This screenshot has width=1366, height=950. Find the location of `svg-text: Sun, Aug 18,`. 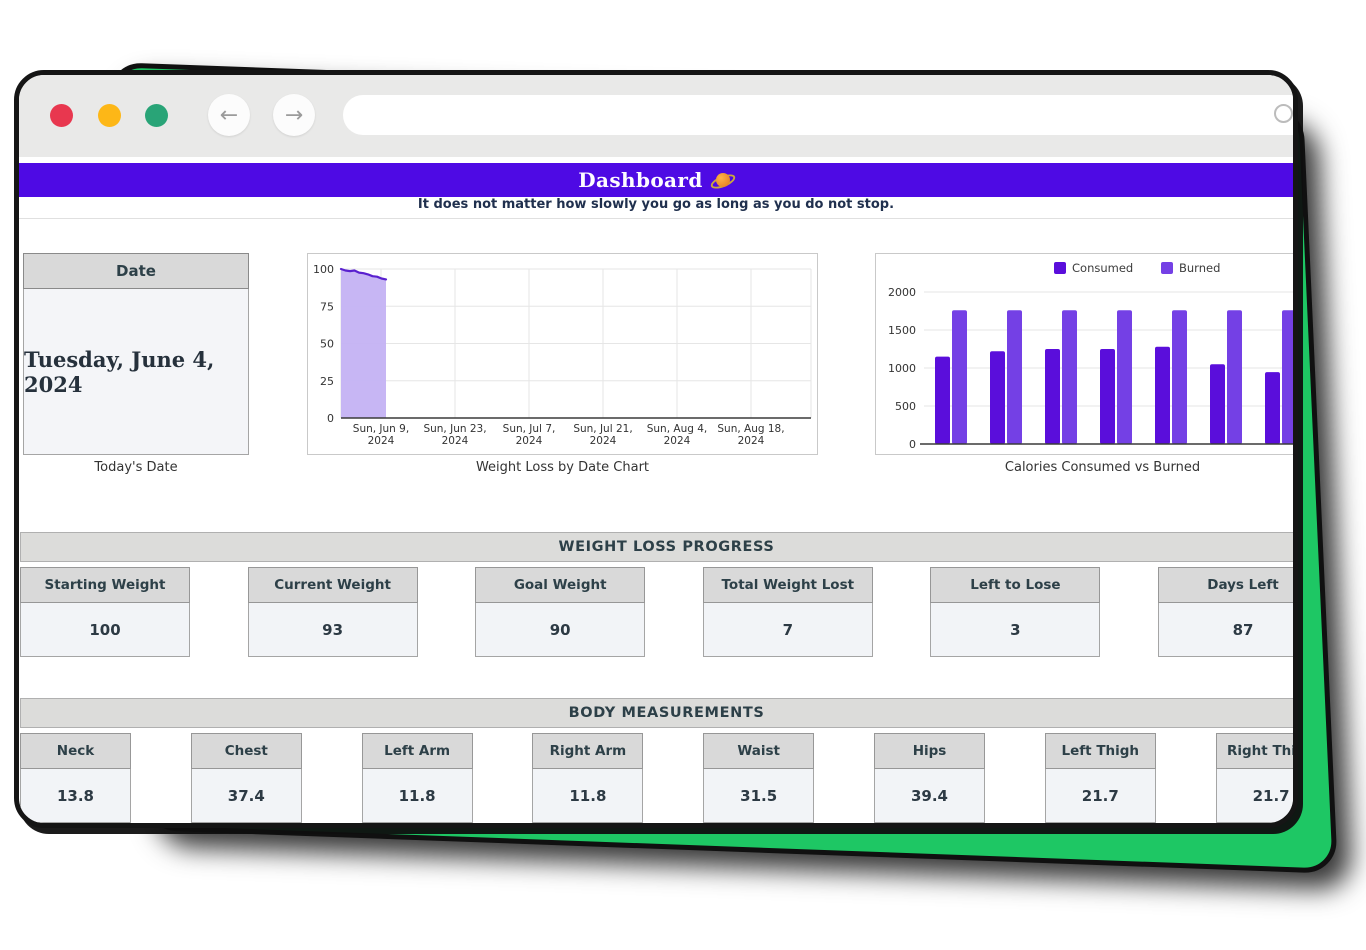

svg-text: Sun, Aug 18, is located at coordinates (750, 429).